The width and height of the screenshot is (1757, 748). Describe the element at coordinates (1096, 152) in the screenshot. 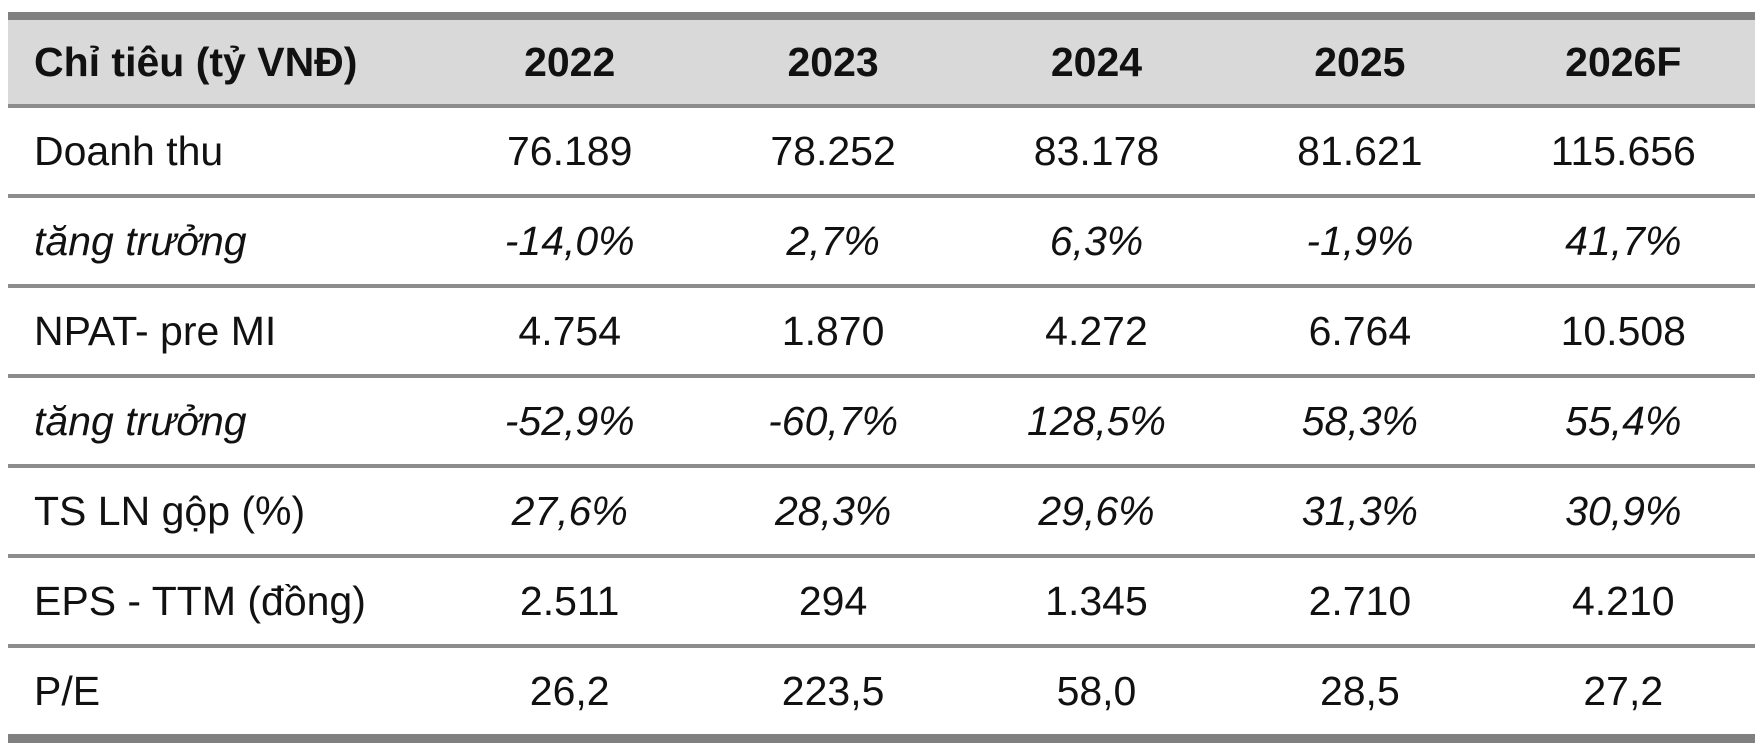

I see `value-cell-2024: 83.178` at that location.